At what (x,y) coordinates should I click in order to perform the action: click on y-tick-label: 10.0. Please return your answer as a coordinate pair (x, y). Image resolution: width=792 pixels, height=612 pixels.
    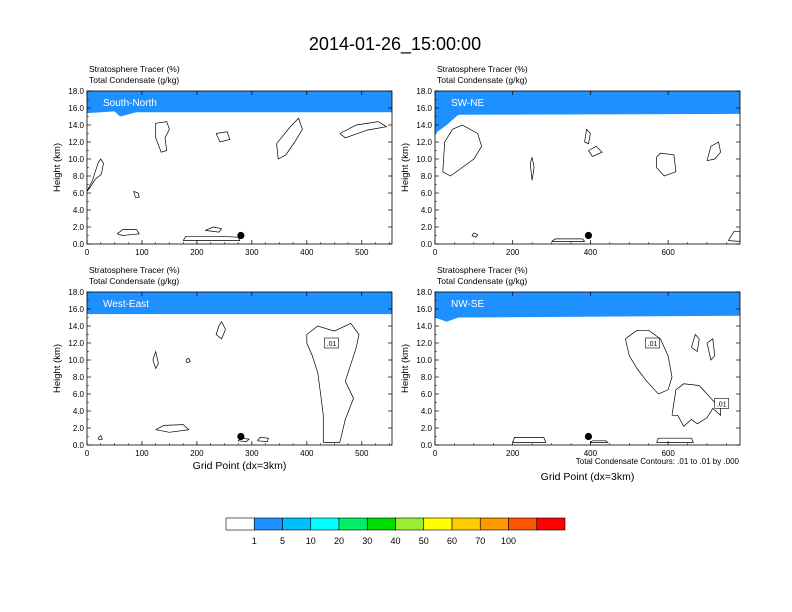
    Looking at the image, I should click on (424, 159).